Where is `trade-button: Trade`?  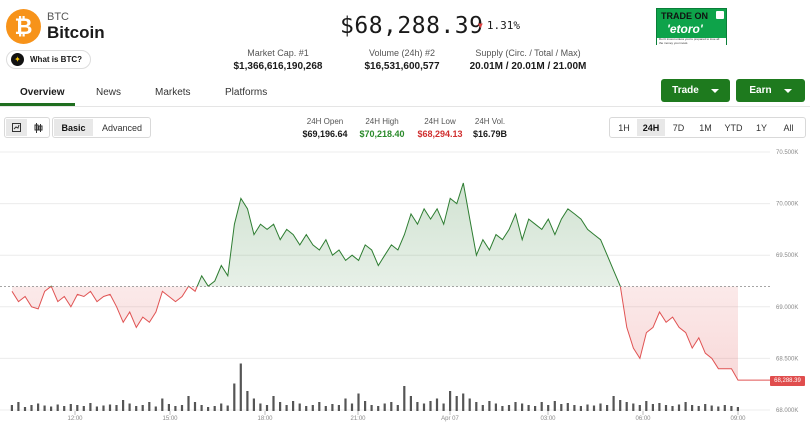
trade-button: Trade is located at coordinates (695, 90).